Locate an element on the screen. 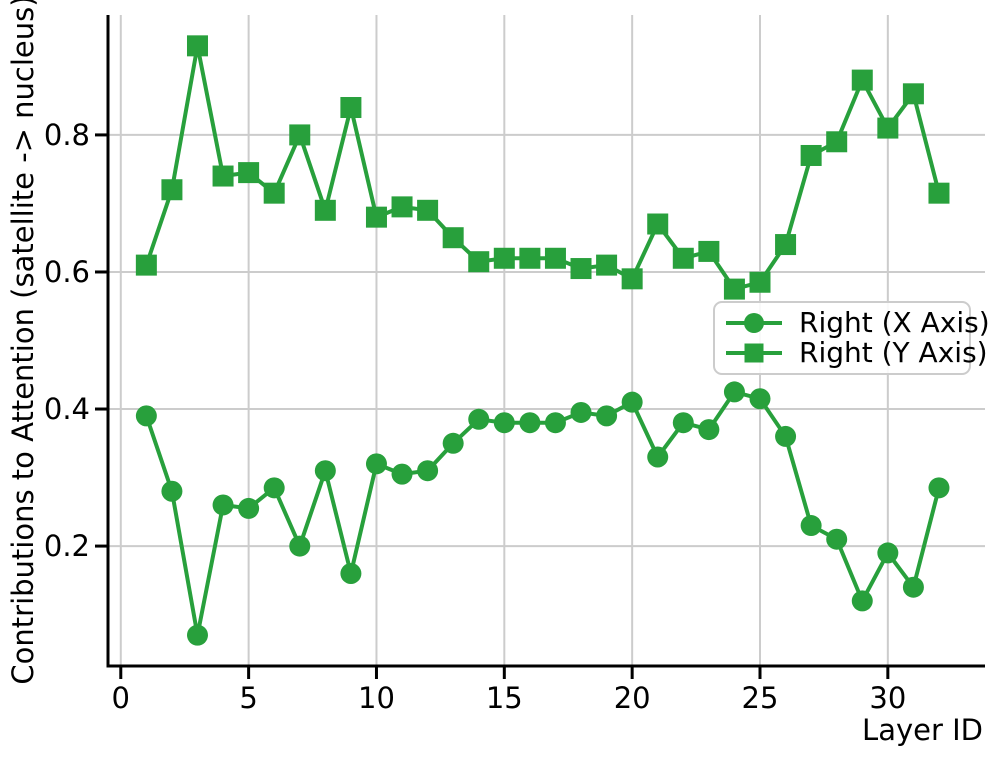 The image size is (997, 759). y-tick-label: 0.4 is located at coordinates (67, 409).